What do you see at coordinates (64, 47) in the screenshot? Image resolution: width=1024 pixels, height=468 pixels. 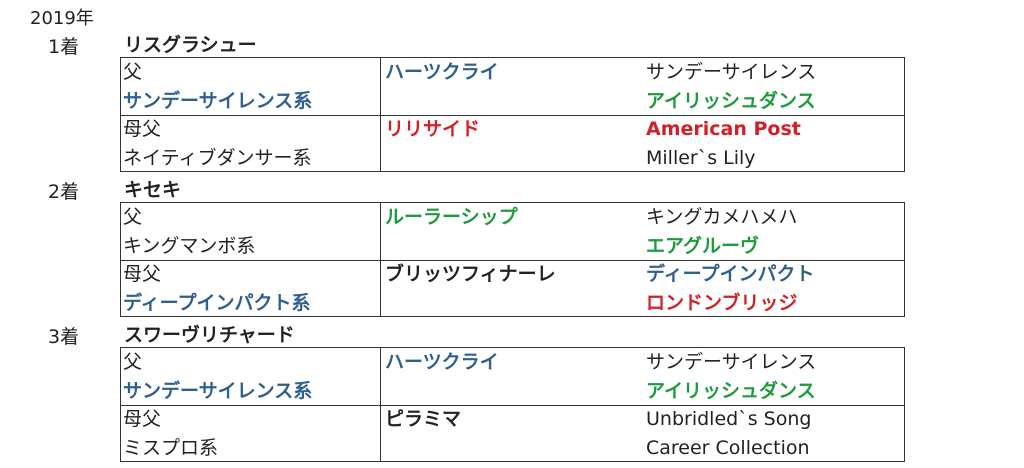 I see `finish-rank: 1着` at bounding box center [64, 47].